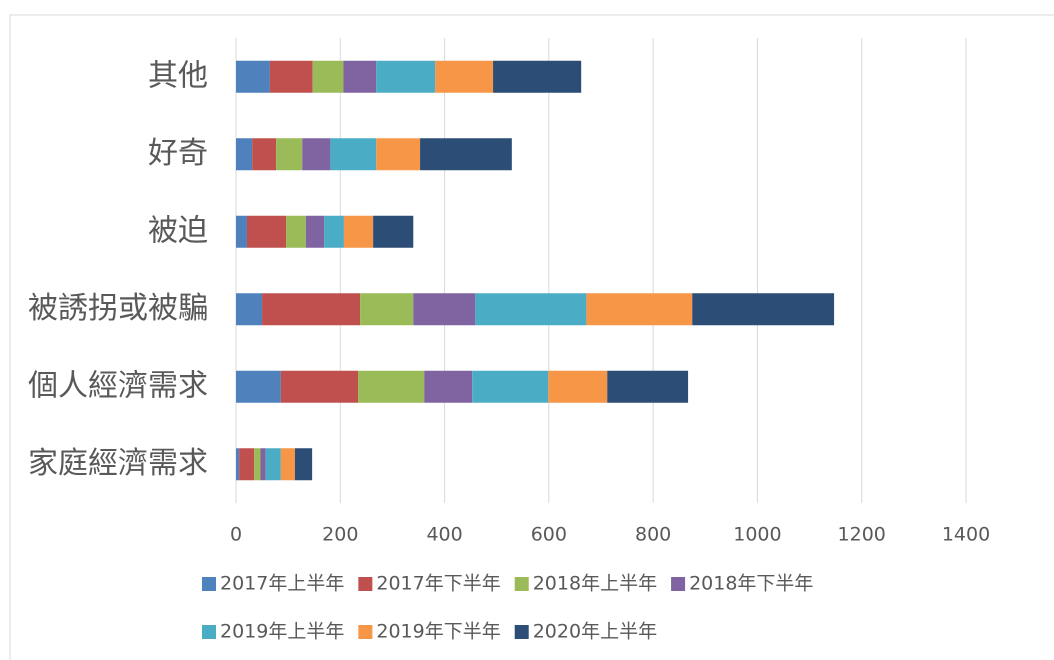  Describe the element at coordinates (118, 385) in the screenshot. I see `y-tick-label: 個人經濟需求` at that location.